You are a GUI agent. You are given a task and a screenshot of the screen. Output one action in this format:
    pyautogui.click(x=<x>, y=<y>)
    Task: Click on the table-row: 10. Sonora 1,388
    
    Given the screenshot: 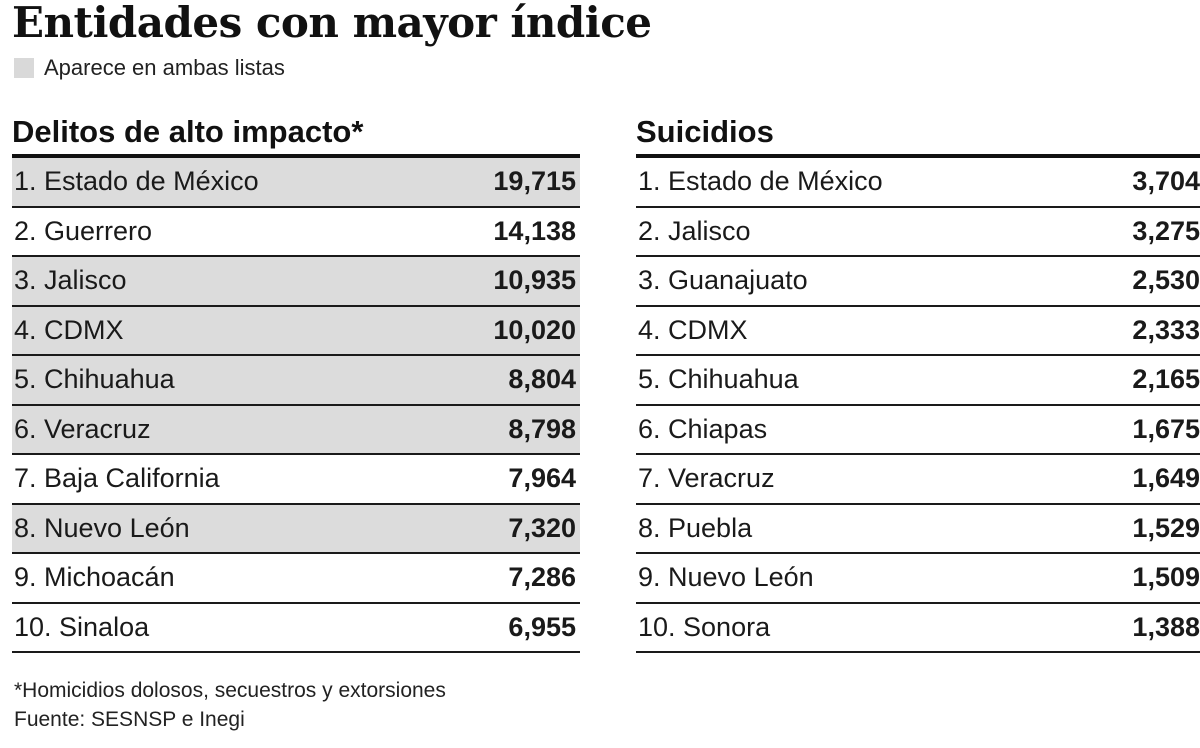 What is the action you would take?
    pyautogui.click(x=918, y=628)
    